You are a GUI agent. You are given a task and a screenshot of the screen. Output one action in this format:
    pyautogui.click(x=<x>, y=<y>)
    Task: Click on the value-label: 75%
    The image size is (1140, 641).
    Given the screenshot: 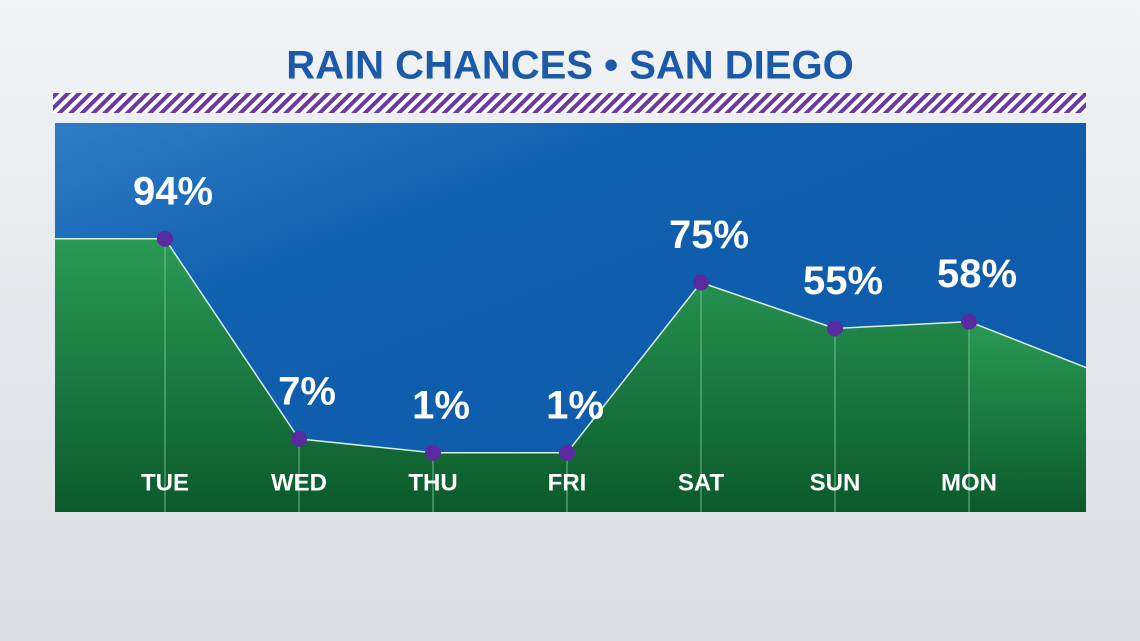 What is the action you would take?
    pyautogui.click(x=709, y=235)
    